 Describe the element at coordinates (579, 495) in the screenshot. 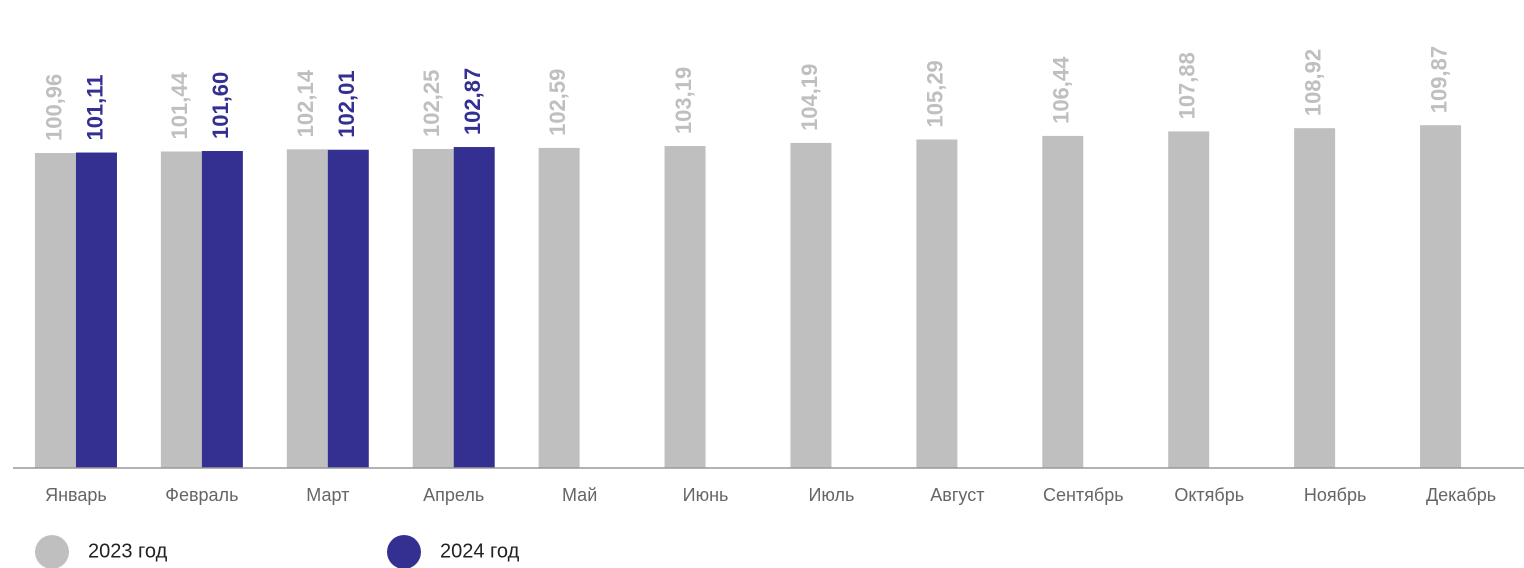

I see `x-tick-label: Май` at that location.